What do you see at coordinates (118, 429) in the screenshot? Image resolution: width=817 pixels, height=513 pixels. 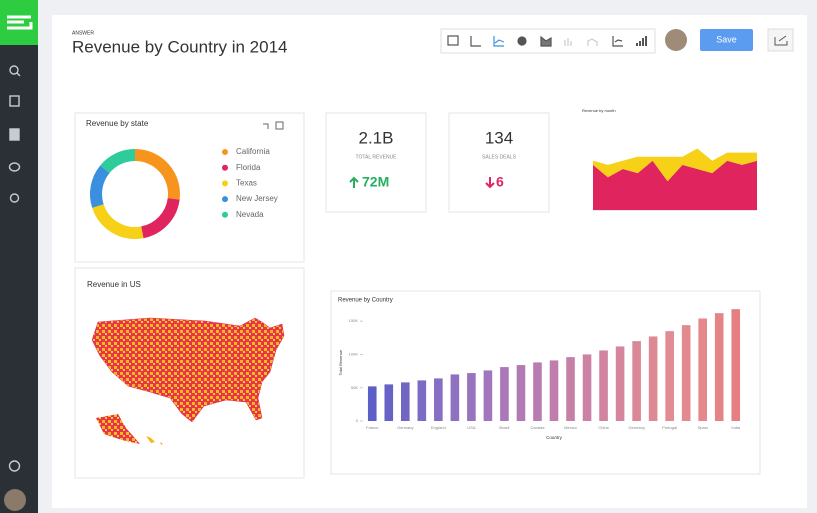 I see `alaska` at bounding box center [118, 429].